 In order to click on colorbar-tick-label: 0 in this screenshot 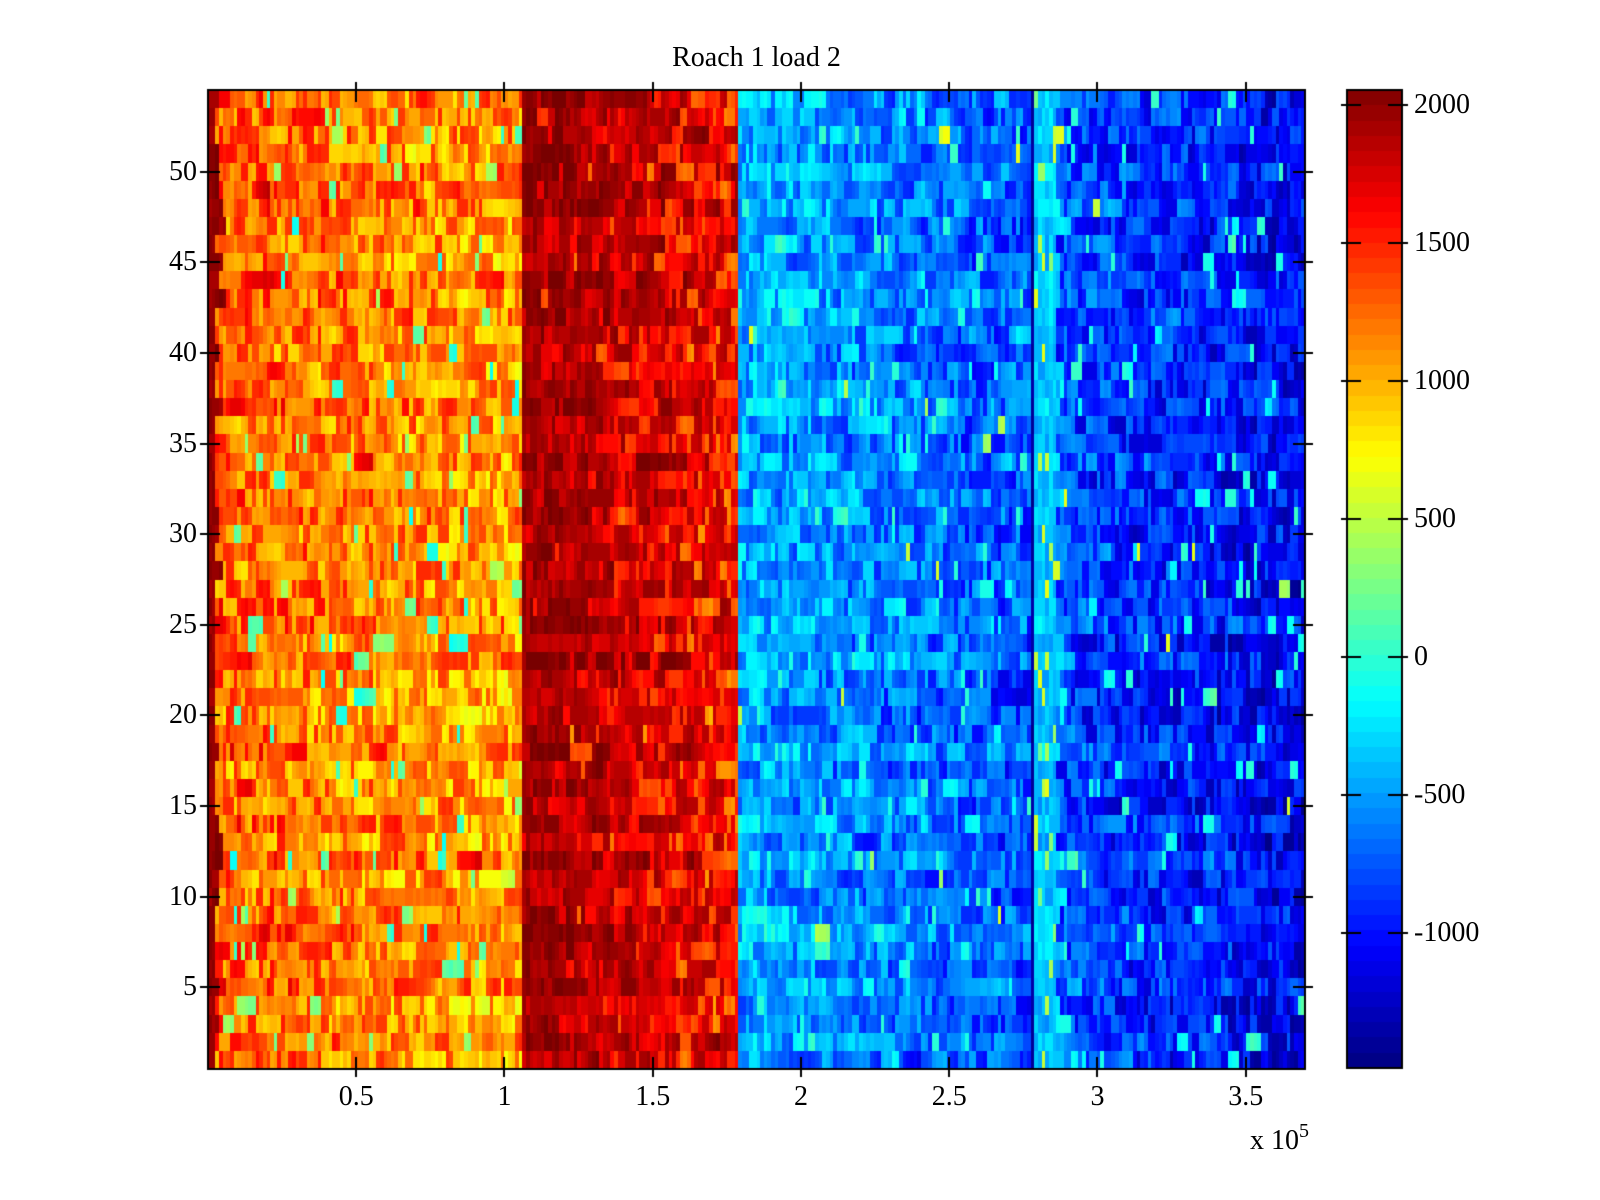, I will do `click(1421, 656)`.